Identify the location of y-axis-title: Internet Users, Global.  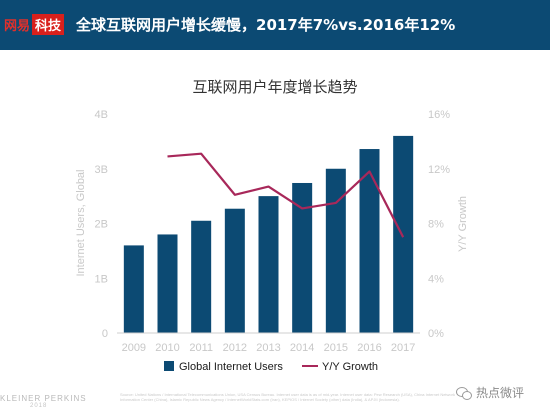
(81, 223).